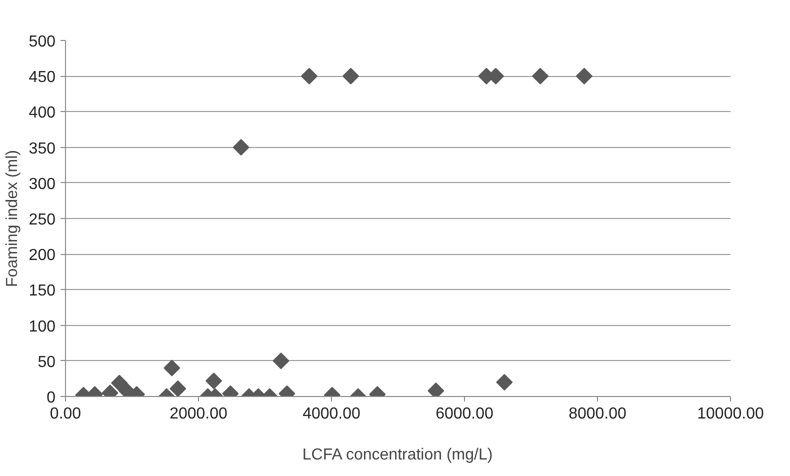 This screenshot has width=790, height=476. Describe the element at coordinates (66, 414) in the screenshot. I see `x-tick-label: 0.00` at that location.